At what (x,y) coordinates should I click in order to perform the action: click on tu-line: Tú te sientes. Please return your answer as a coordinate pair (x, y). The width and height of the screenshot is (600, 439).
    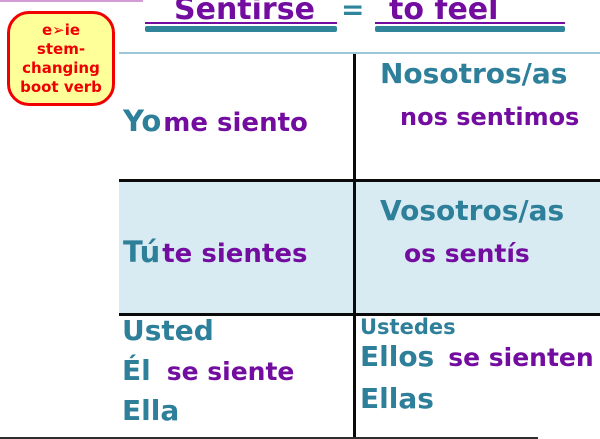
    Looking at the image, I should click on (215, 252).